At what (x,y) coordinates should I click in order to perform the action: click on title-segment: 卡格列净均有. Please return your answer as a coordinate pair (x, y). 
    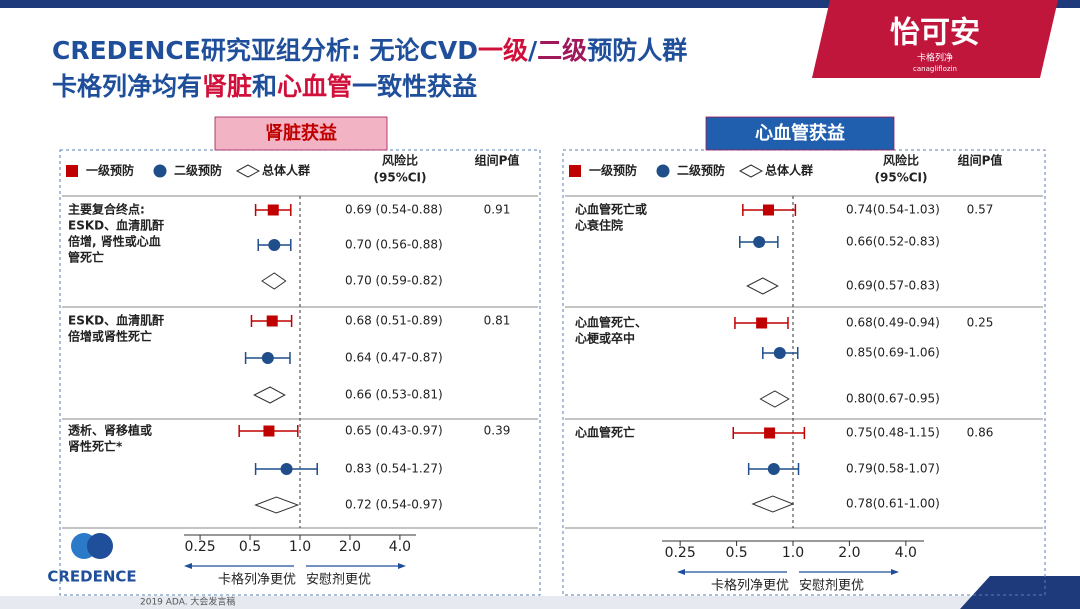
    Looking at the image, I should click on (127, 86).